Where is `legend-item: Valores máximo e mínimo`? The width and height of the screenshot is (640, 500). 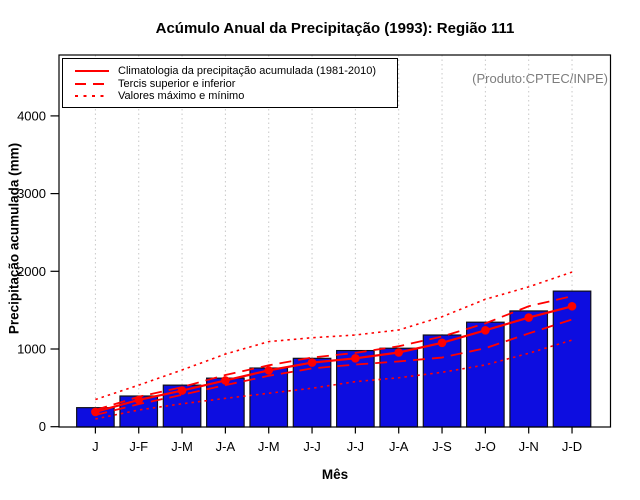
legend-item: Valores máximo e mínimo is located at coordinates (236, 96).